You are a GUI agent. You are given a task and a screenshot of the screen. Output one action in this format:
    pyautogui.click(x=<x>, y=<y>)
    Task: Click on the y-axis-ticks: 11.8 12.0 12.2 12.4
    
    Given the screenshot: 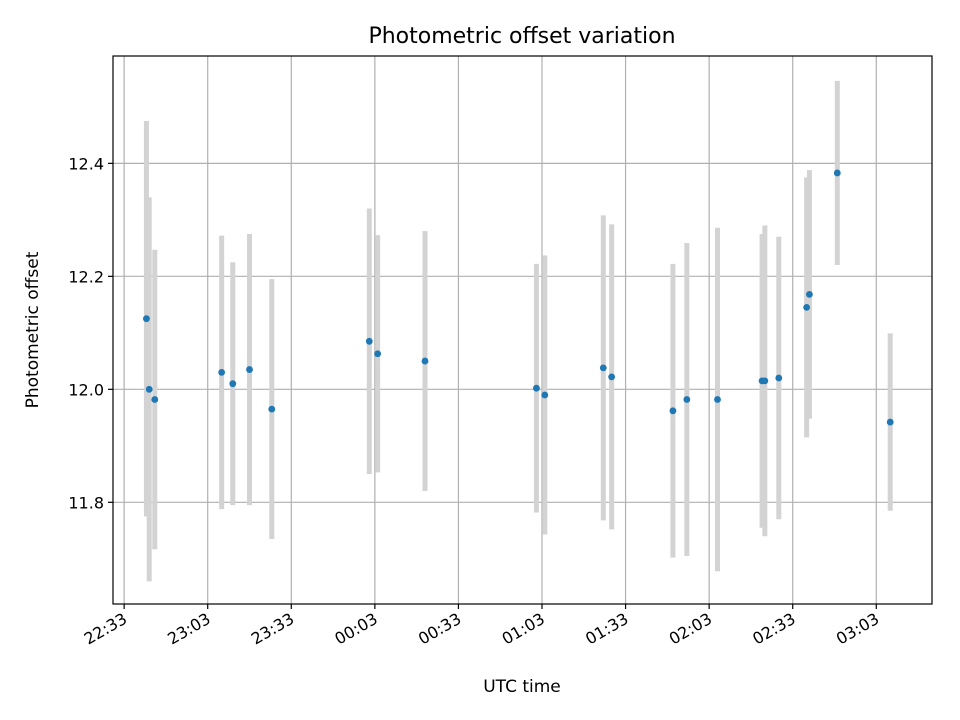 What is the action you would take?
    pyautogui.click(x=90, y=333)
    